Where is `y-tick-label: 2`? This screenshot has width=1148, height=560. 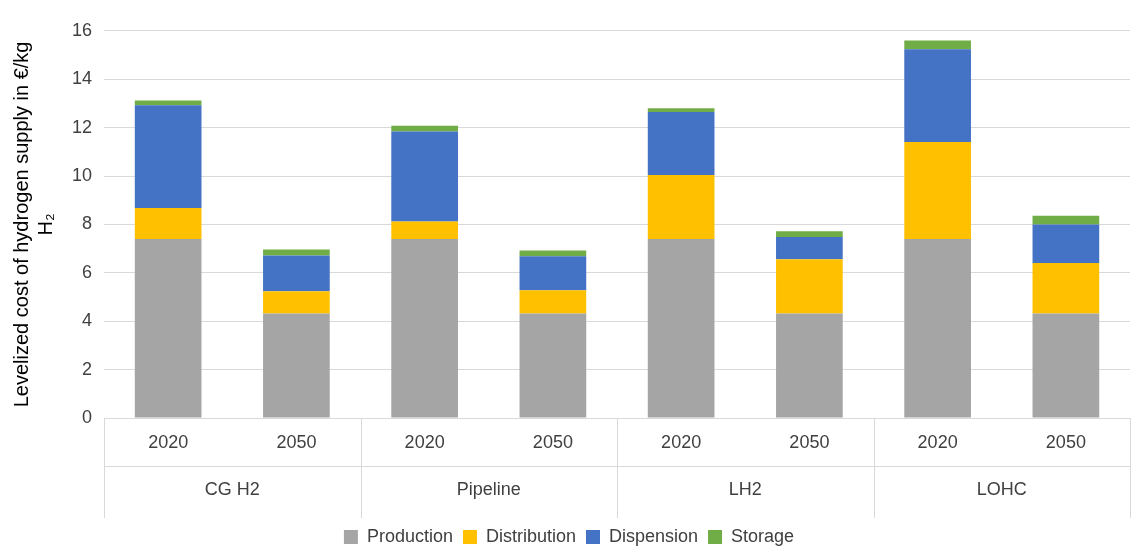 y-tick-label: 2 is located at coordinates (87, 368).